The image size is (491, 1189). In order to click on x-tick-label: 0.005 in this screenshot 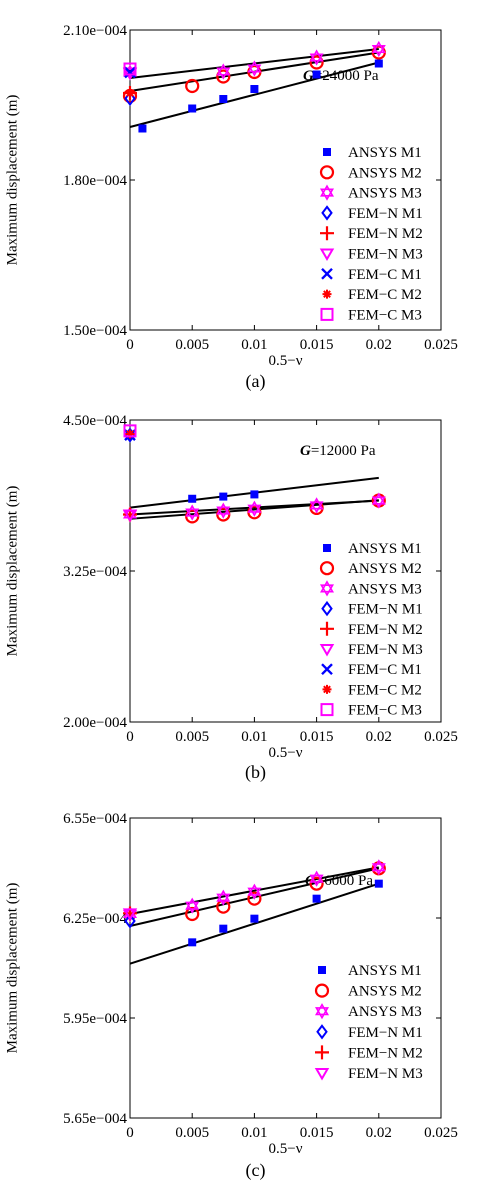, I will do `click(192, 345)`.